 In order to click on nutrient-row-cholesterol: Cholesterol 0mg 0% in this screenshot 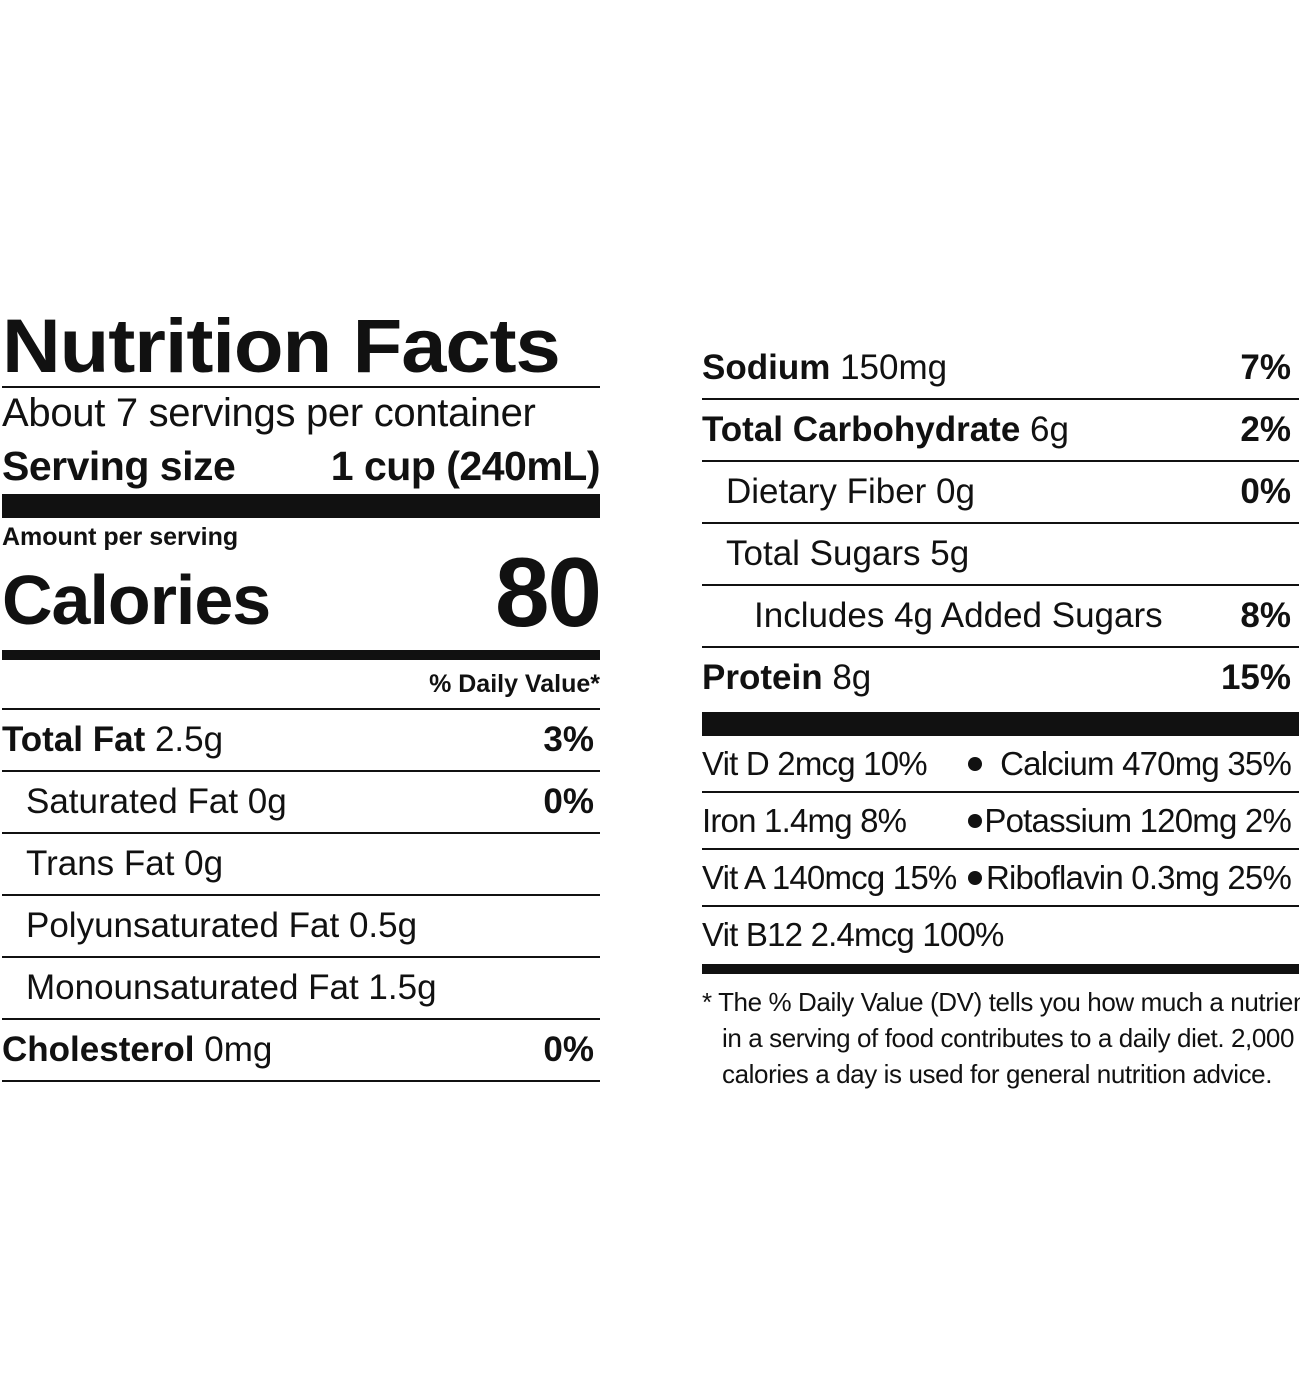, I will do `click(301, 1051)`.